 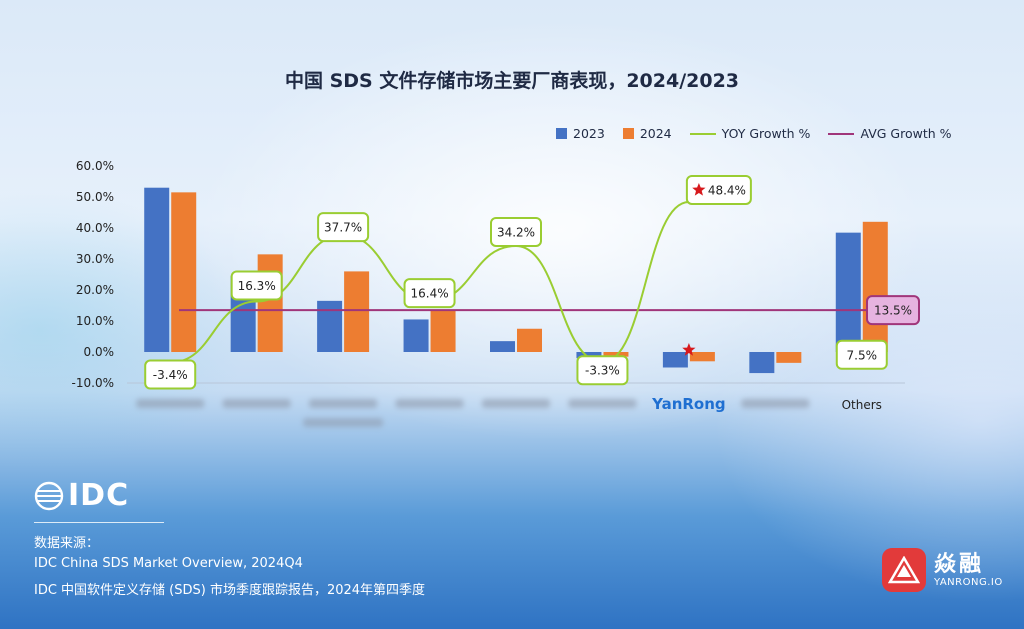 What do you see at coordinates (93, 383) in the screenshot?
I see `y-tick-label: -10.0%` at bounding box center [93, 383].